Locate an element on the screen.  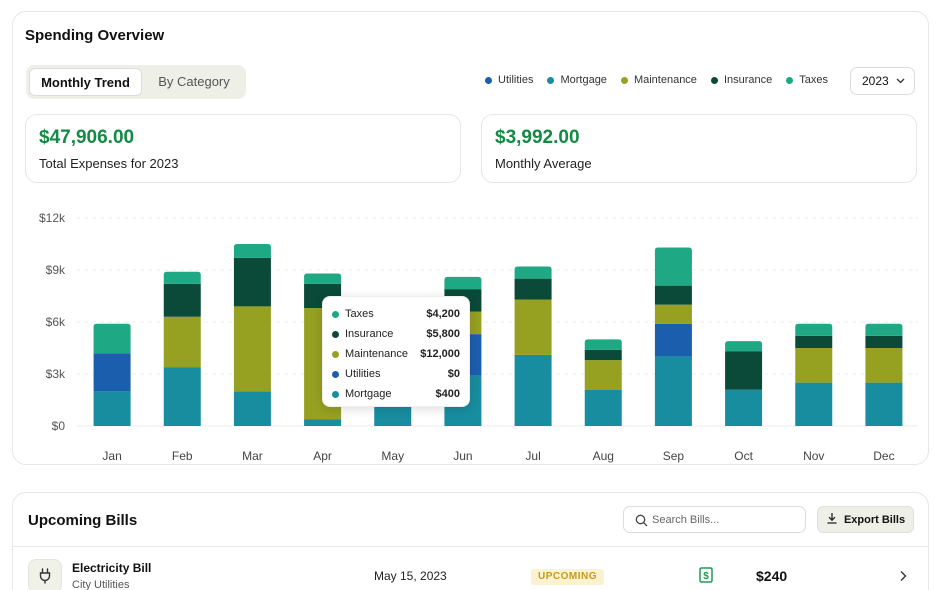
x-tick-label: Dec is located at coordinates (883, 456).